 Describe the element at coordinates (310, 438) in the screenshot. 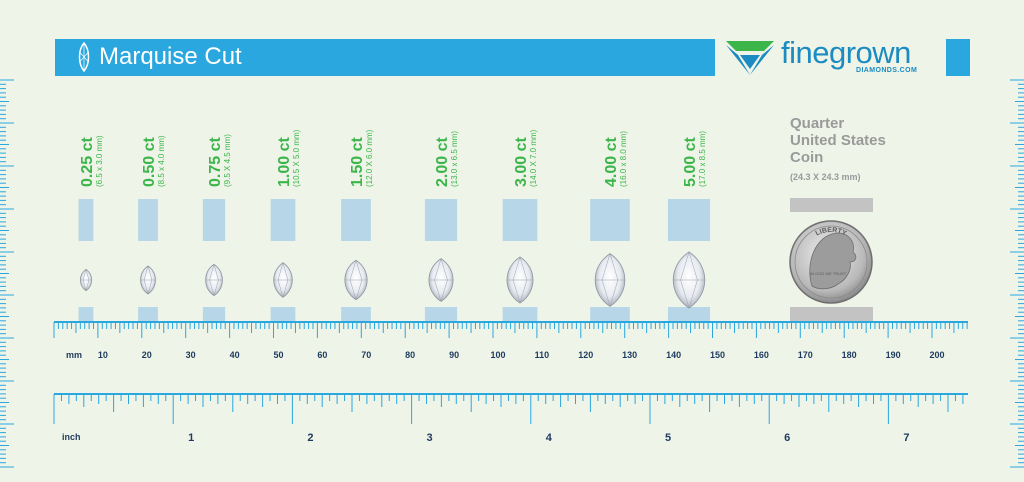

I see `inch-tick-label: 2` at that location.